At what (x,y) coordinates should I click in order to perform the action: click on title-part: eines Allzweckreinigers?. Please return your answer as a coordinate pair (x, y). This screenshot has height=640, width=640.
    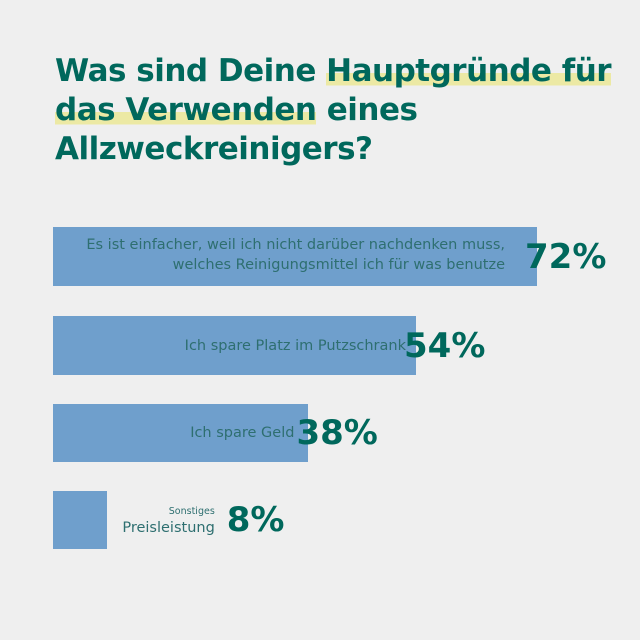
    Looking at the image, I should click on (236, 129).